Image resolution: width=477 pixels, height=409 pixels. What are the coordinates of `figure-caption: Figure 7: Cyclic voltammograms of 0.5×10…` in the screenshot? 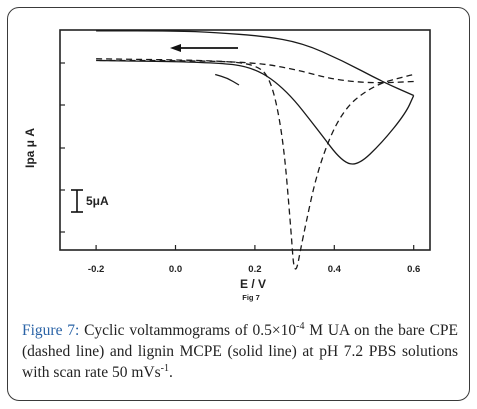 It's located at (240, 351).